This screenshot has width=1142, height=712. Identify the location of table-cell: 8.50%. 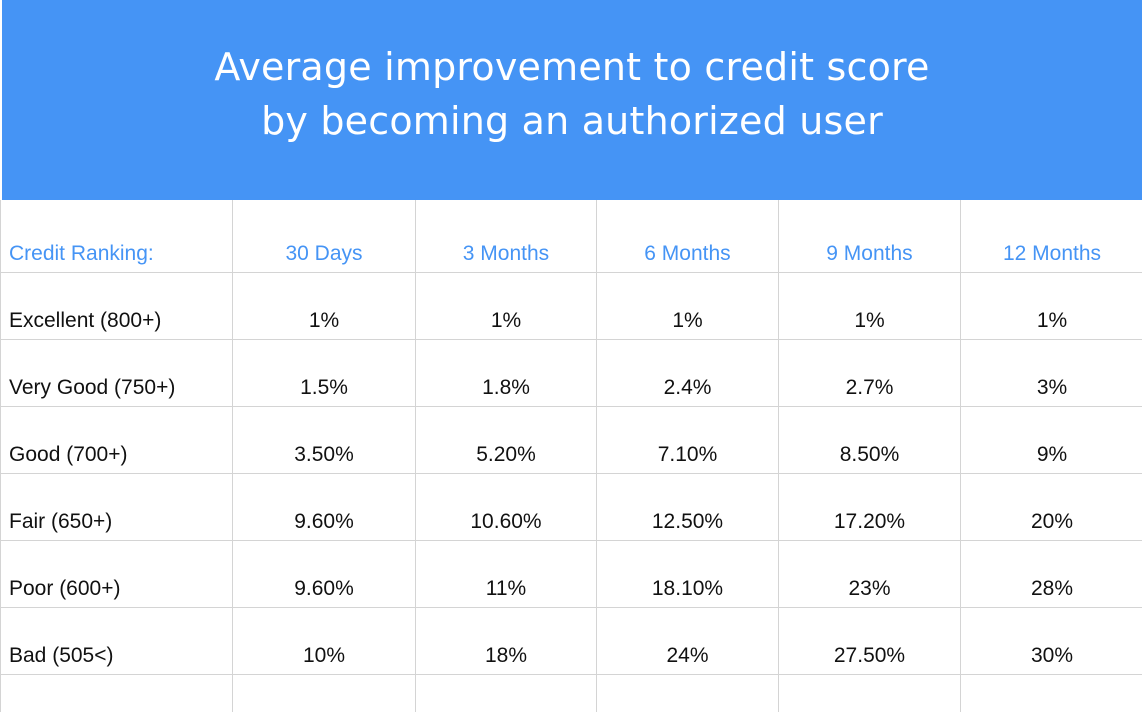
(870, 440).